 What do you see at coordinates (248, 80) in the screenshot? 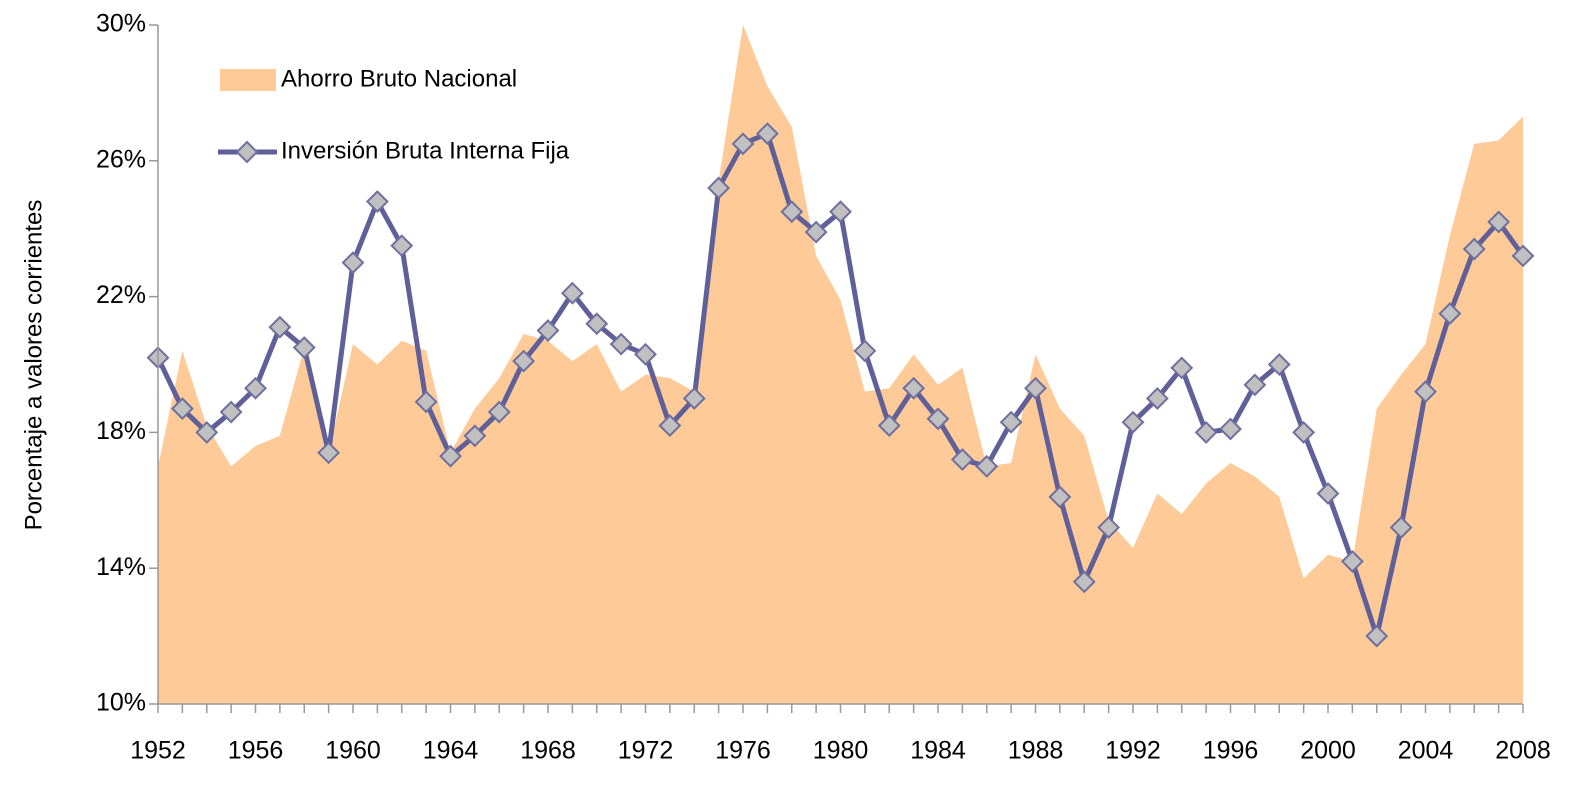
I see `legend-swatch` at bounding box center [248, 80].